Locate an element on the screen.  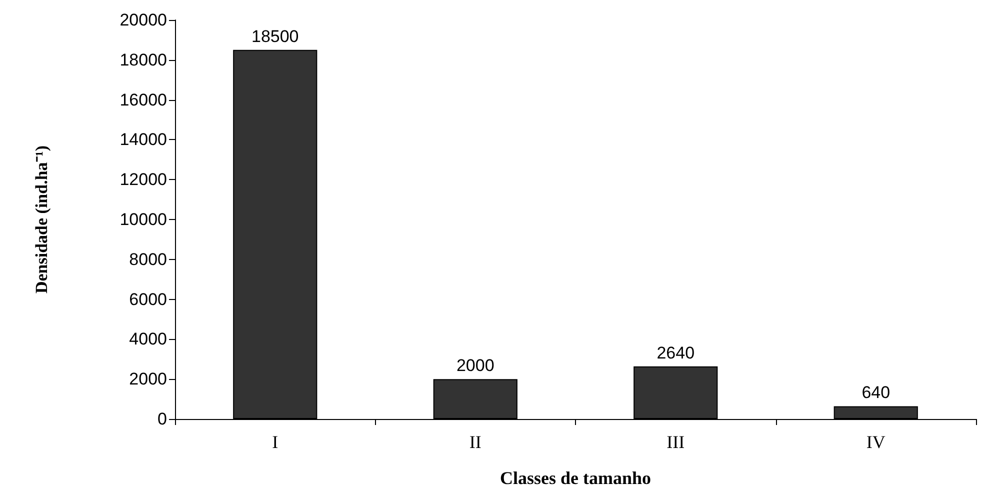
data-label: 2640 is located at coordinates (675, 352).